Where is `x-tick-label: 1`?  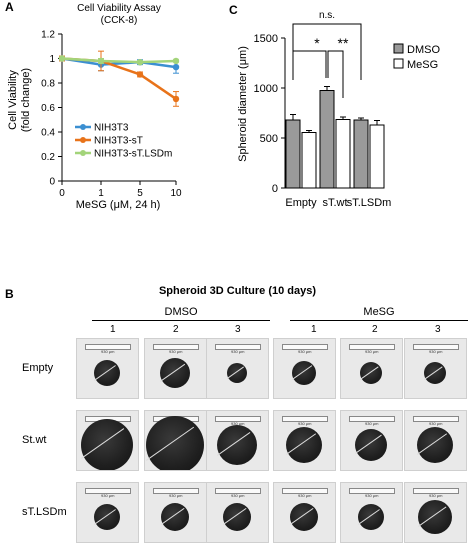
x-tick-label: 1 is located at coordinates (101, 193).